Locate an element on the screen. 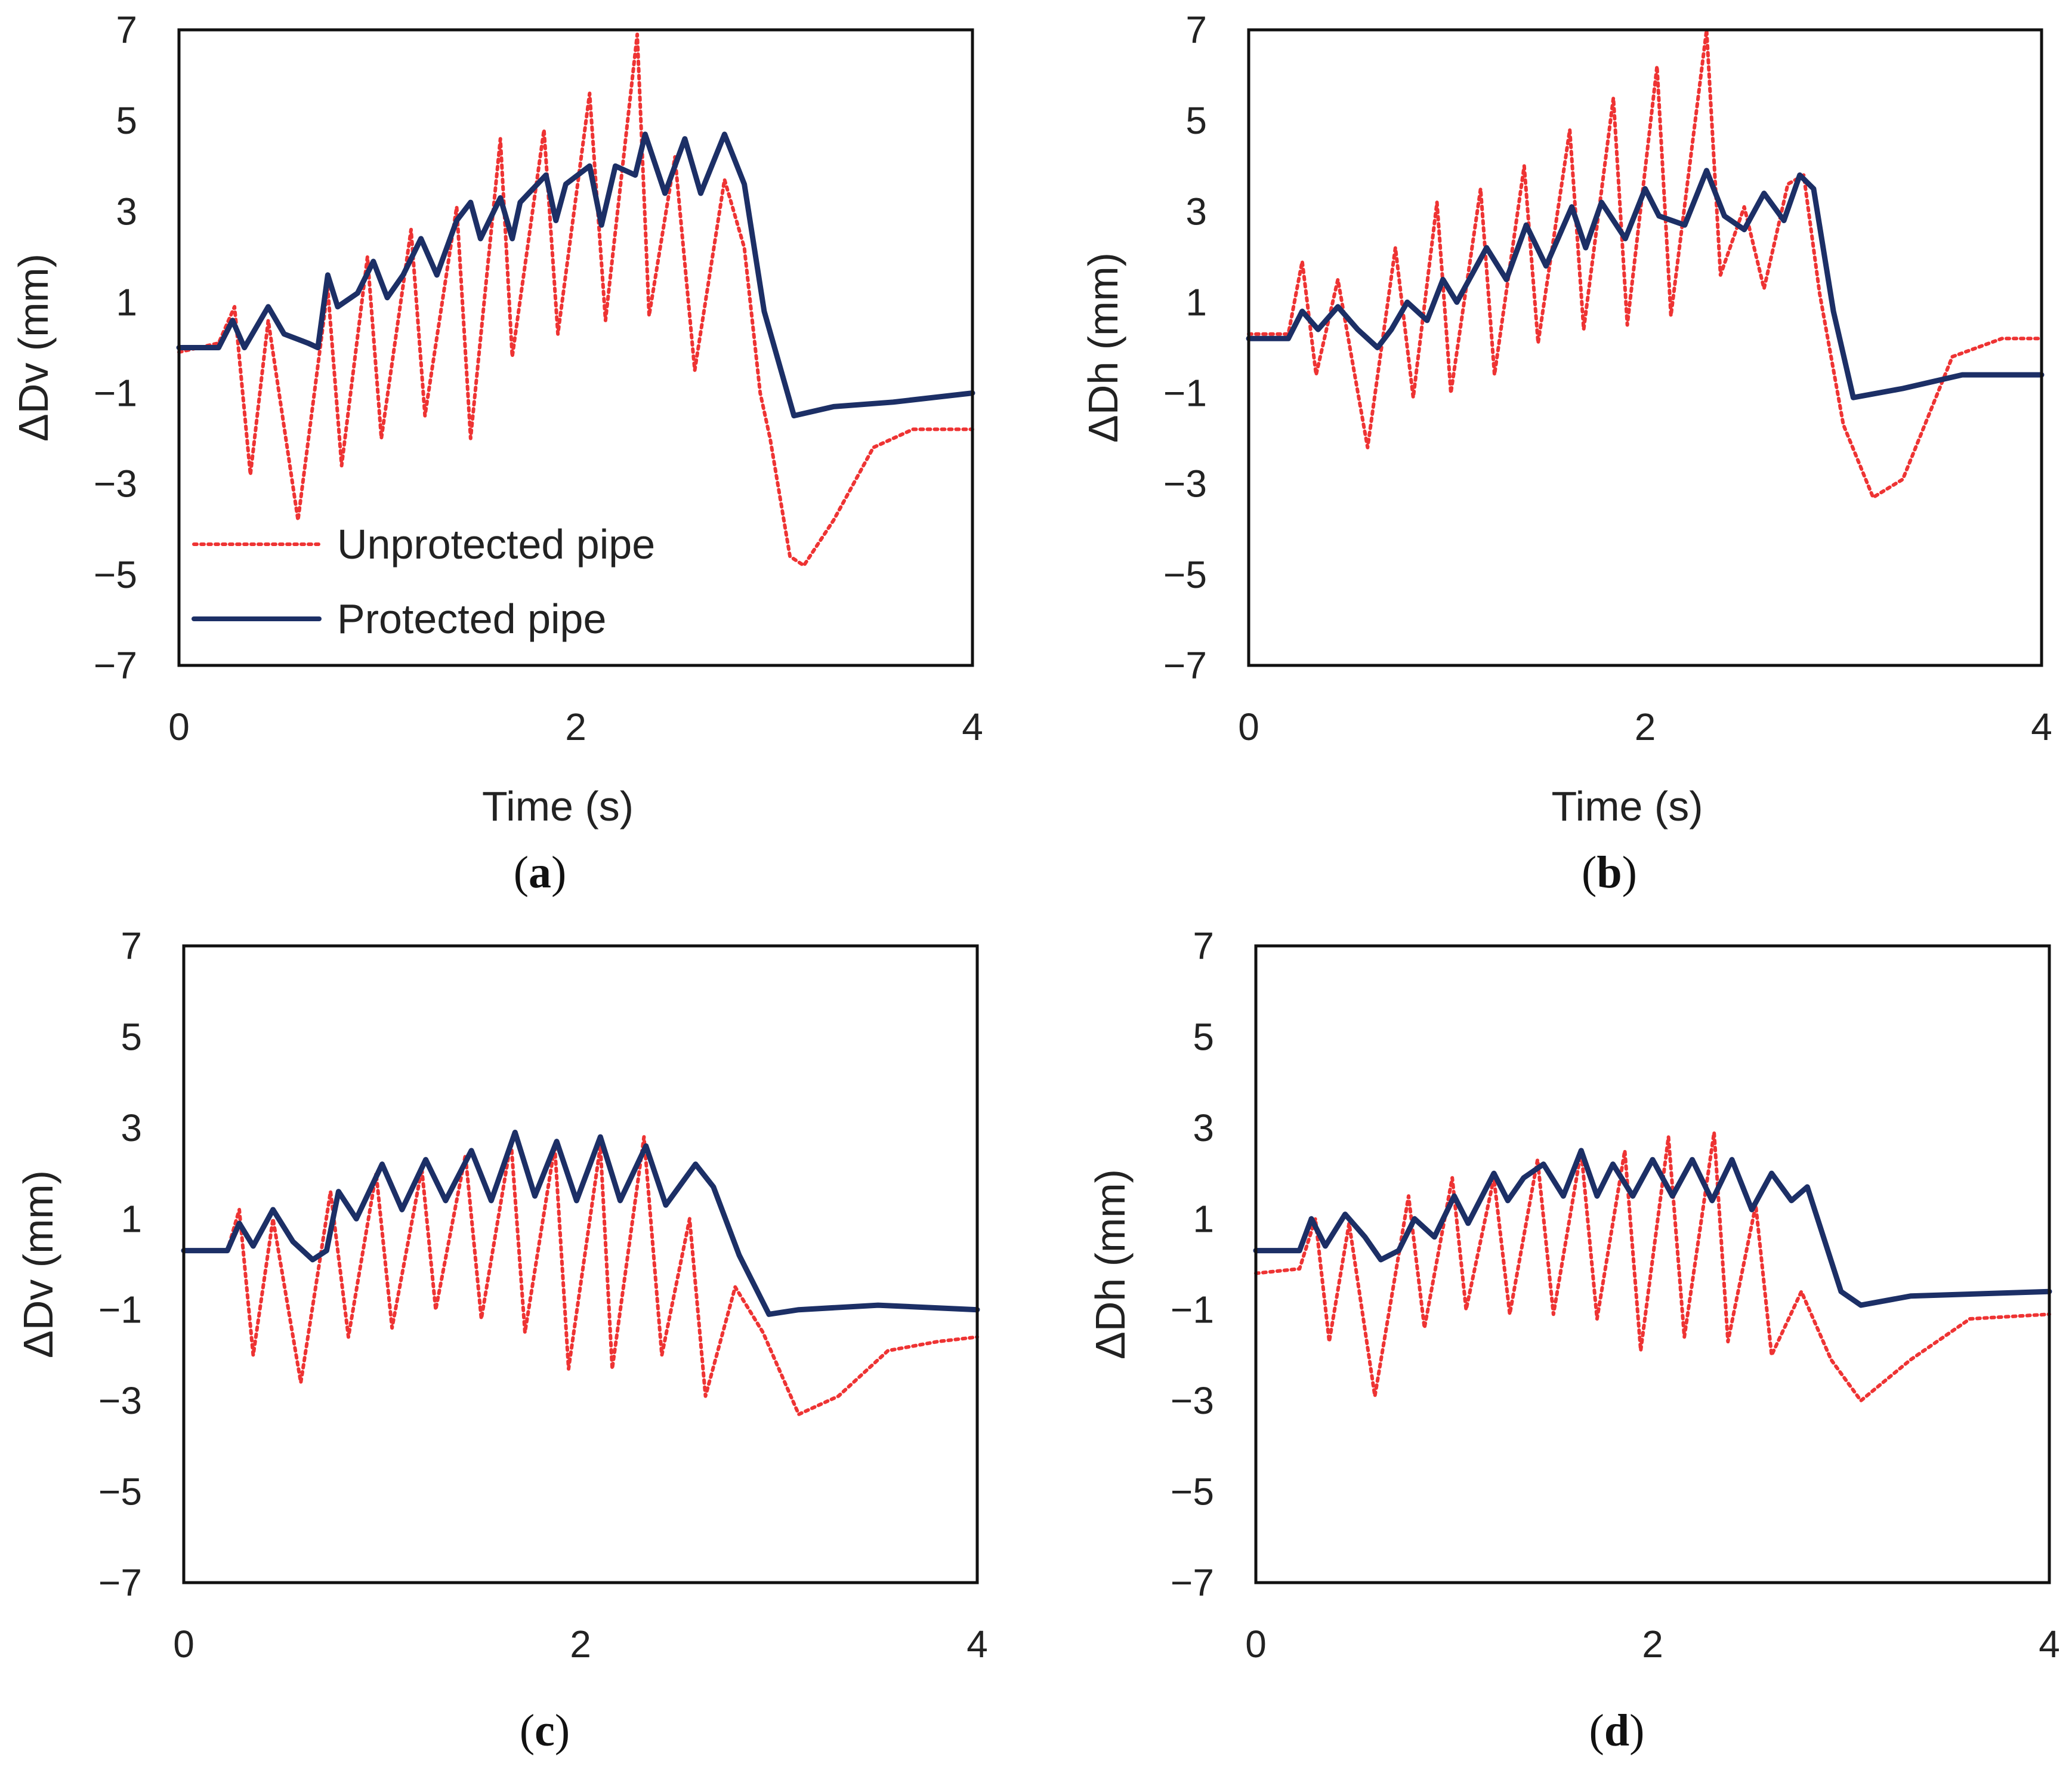 The image size is (2072, 1773). panel-caption: (c) is located at coordinates (545, 1731).